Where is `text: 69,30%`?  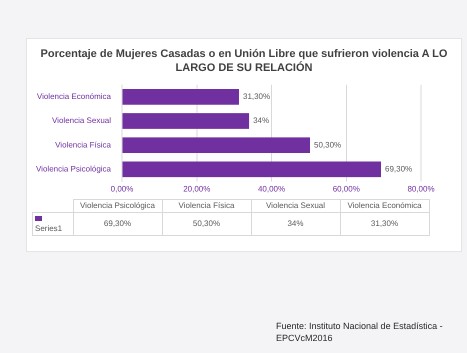 text: 69,30% is located at coordinates (118, 223).